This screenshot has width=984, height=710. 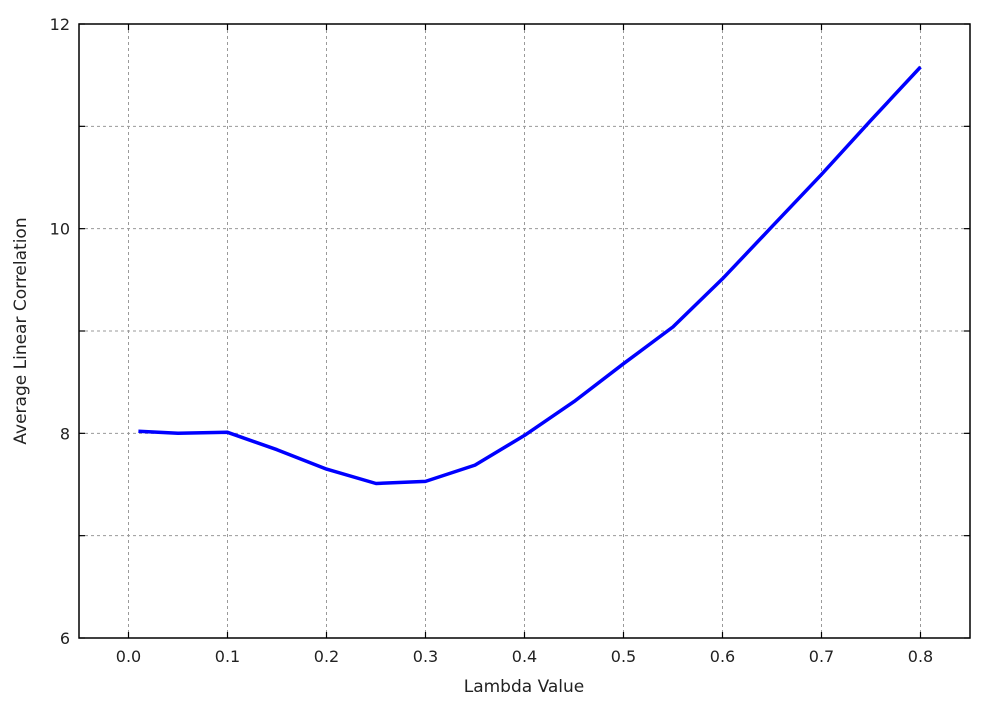 I want to click on x-tick-label: 0.4, so click(x=524, y=656).